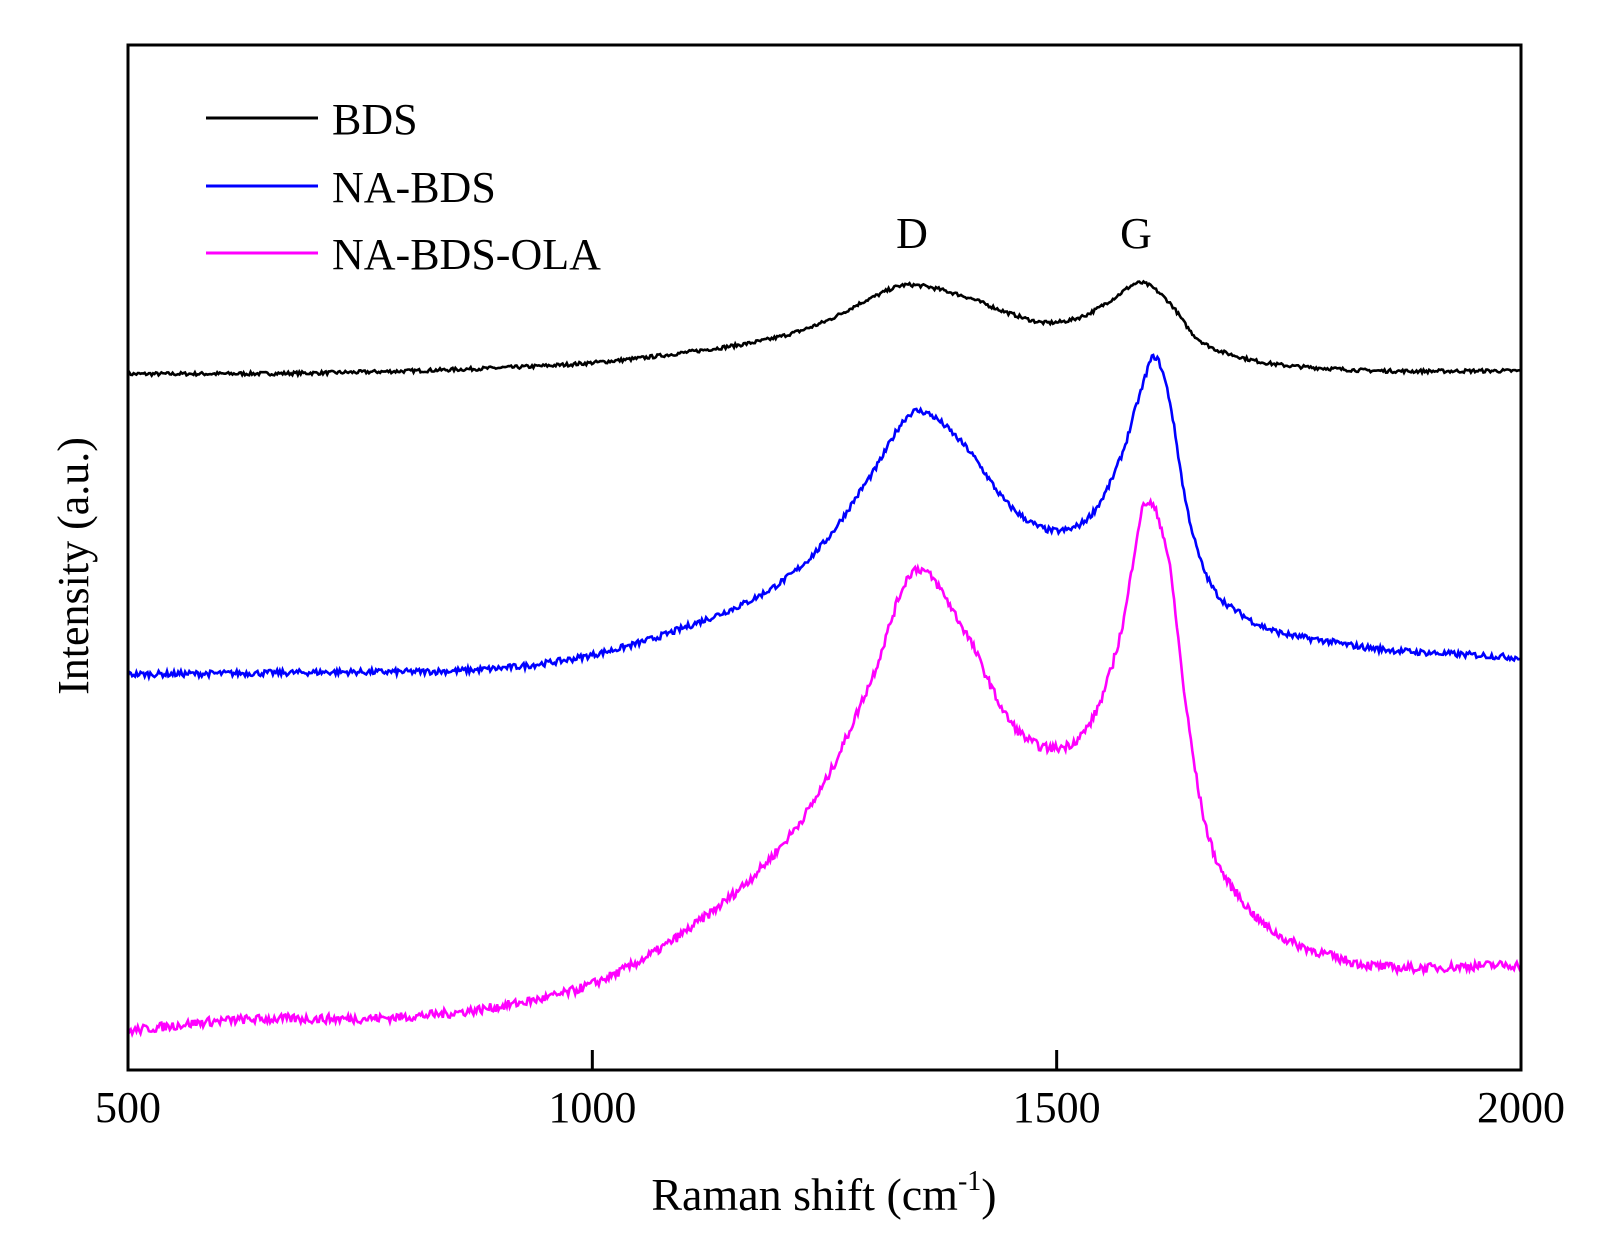 The height and width of the screenshot is (1253, 1606). Describe the element at coordinates (73, 566) in the screenshot. I see `y-axis-label: Intensity (a.u.)` at that location.